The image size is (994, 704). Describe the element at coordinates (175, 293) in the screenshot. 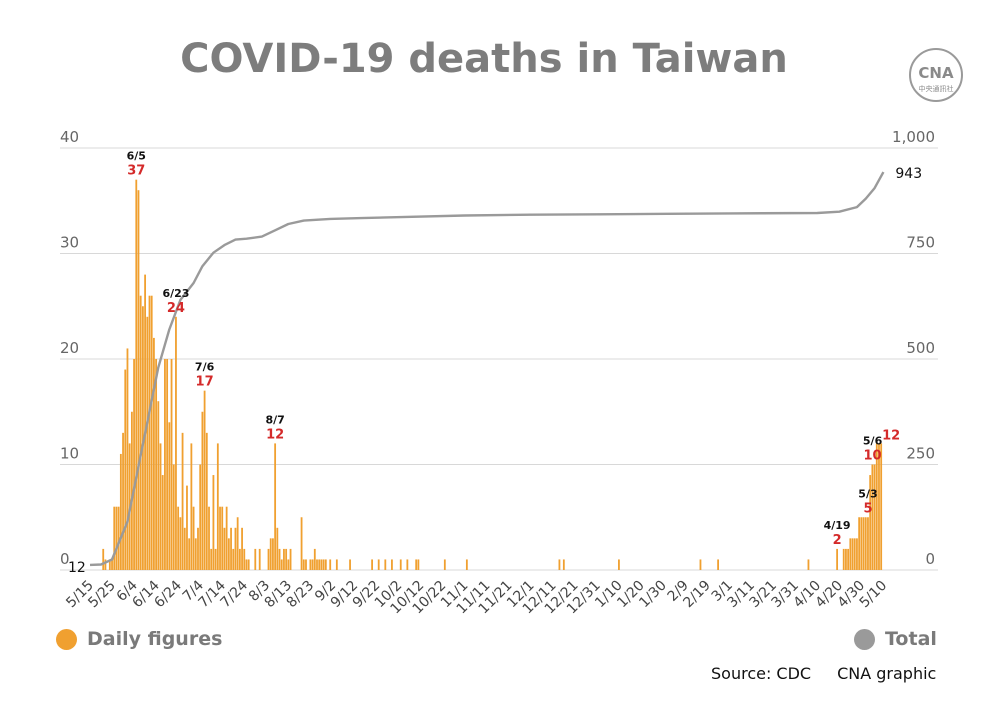

I see `annotation-date: 6/23` at that location.